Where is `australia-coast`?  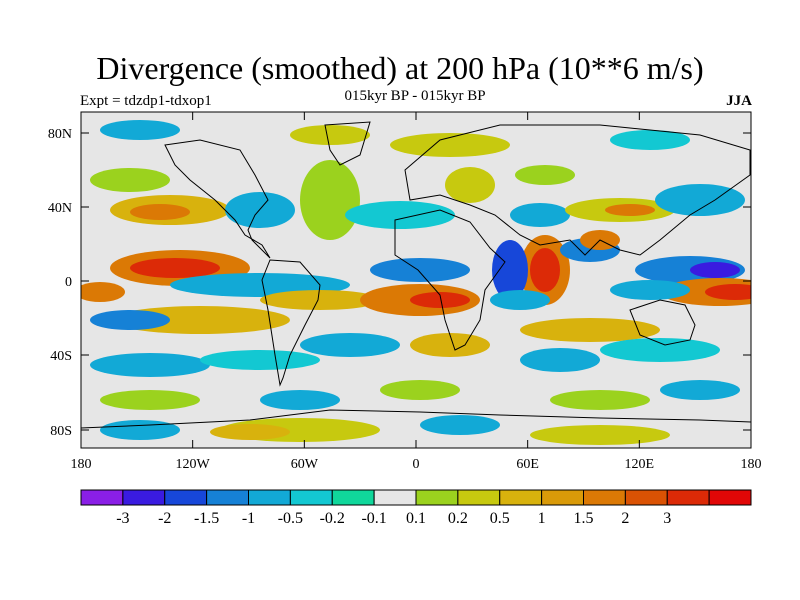 australia-coast is located at coordinates (662, 322).